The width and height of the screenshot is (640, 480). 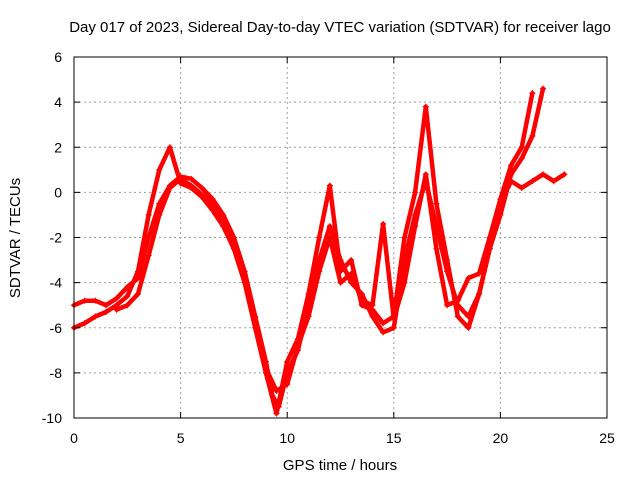 I want to click on y-tick-label: 6, so click(x=58, y=57).